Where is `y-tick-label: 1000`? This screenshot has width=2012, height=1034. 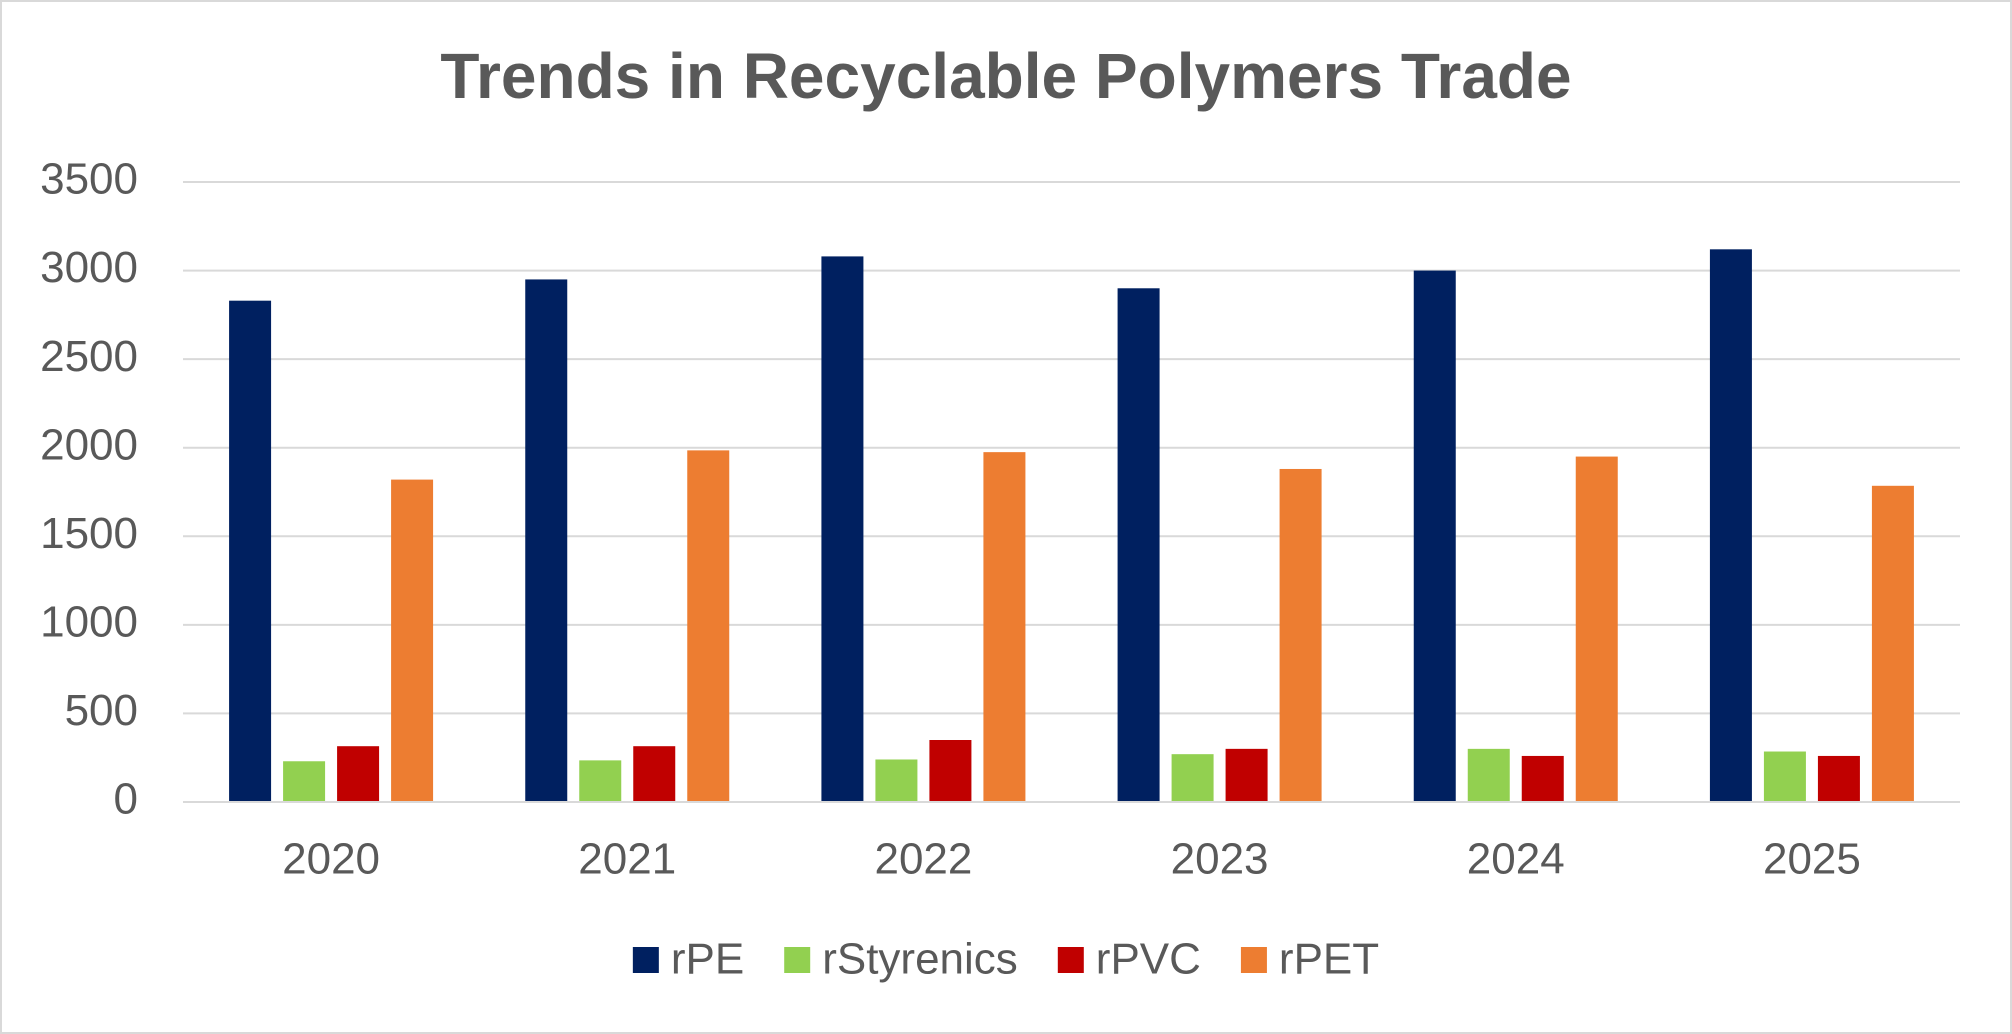
y-tick-label: 1000 is located at coordinates (89, 621).